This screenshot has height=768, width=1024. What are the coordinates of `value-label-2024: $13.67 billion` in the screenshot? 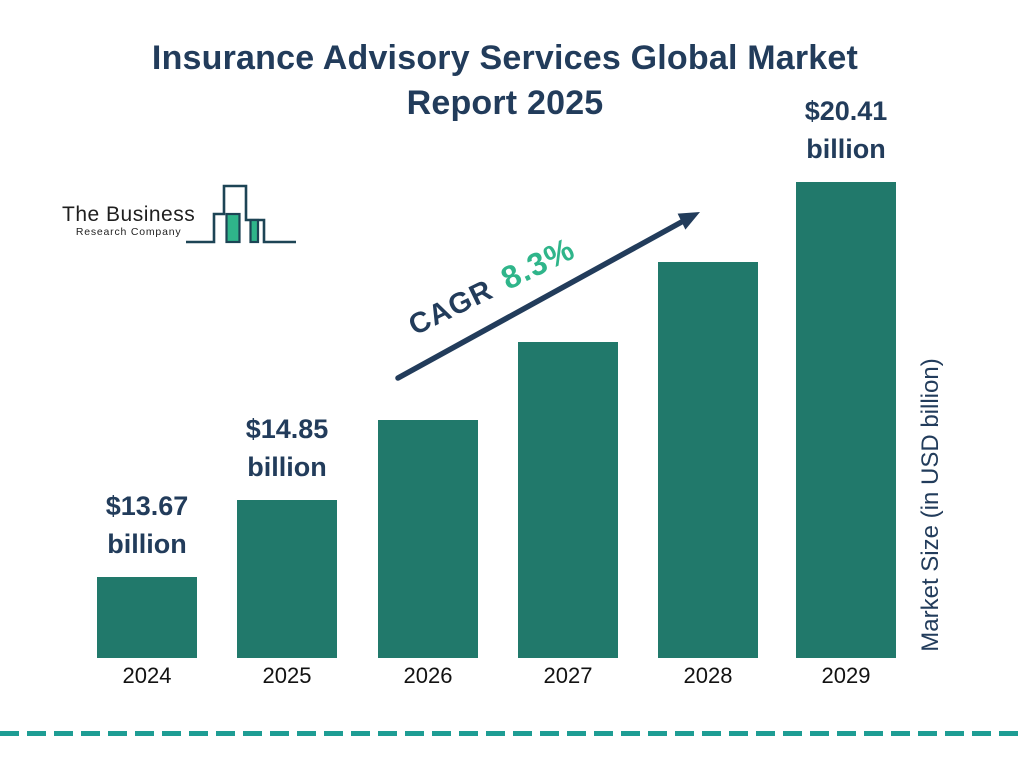 It's located at (147, 525).